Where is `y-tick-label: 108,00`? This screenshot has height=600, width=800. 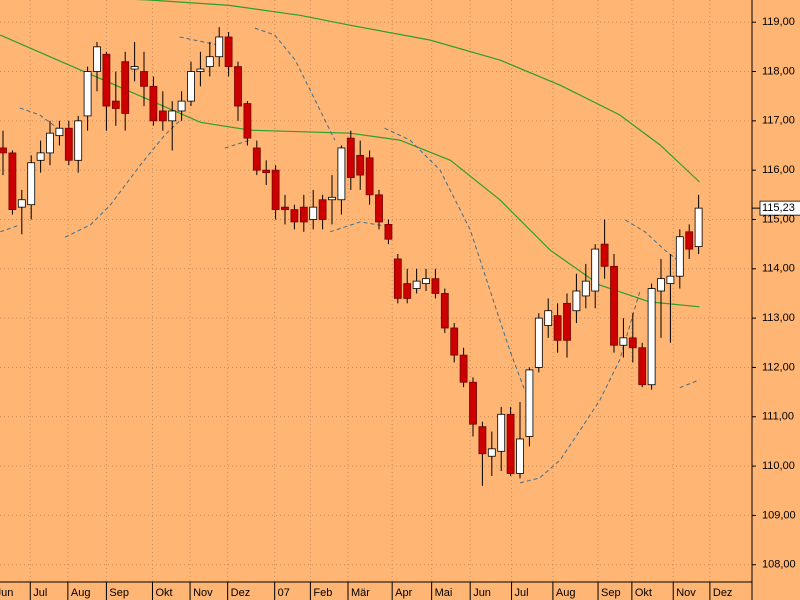 y-tick-label: 108,00 is located at coordinates (779, 565).